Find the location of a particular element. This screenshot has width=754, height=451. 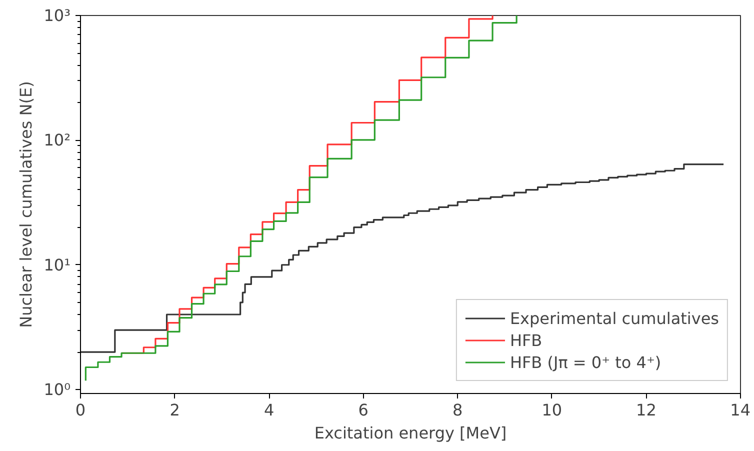

x-tick-label: 14 is located at coordinates (740, 410).